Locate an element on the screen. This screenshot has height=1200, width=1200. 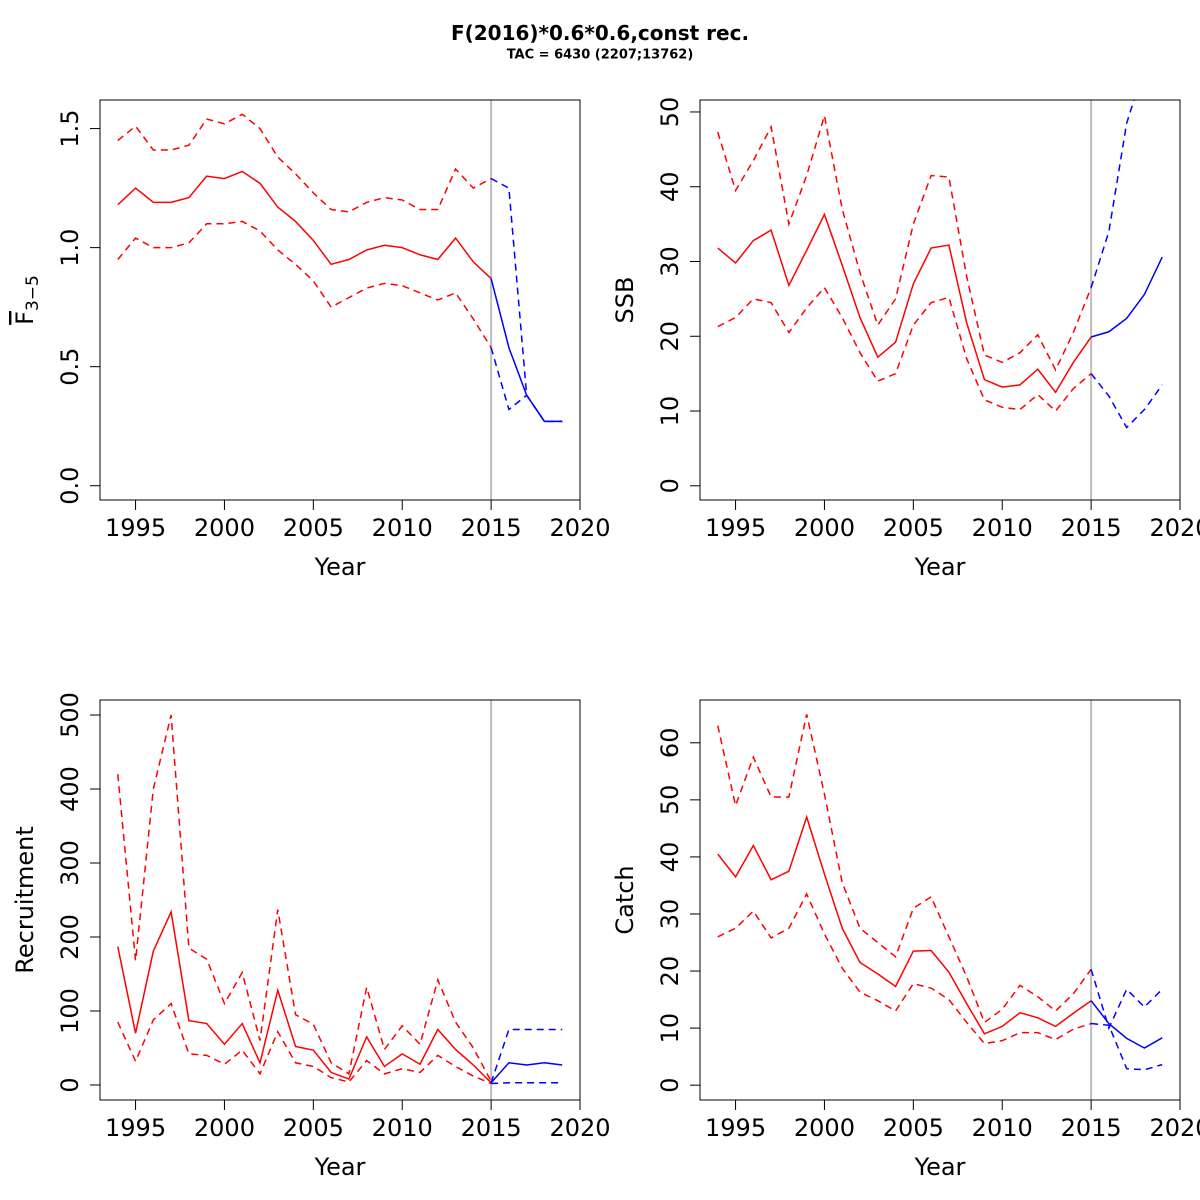
y-tick-label: 300 is located at coordinates (70, 863).